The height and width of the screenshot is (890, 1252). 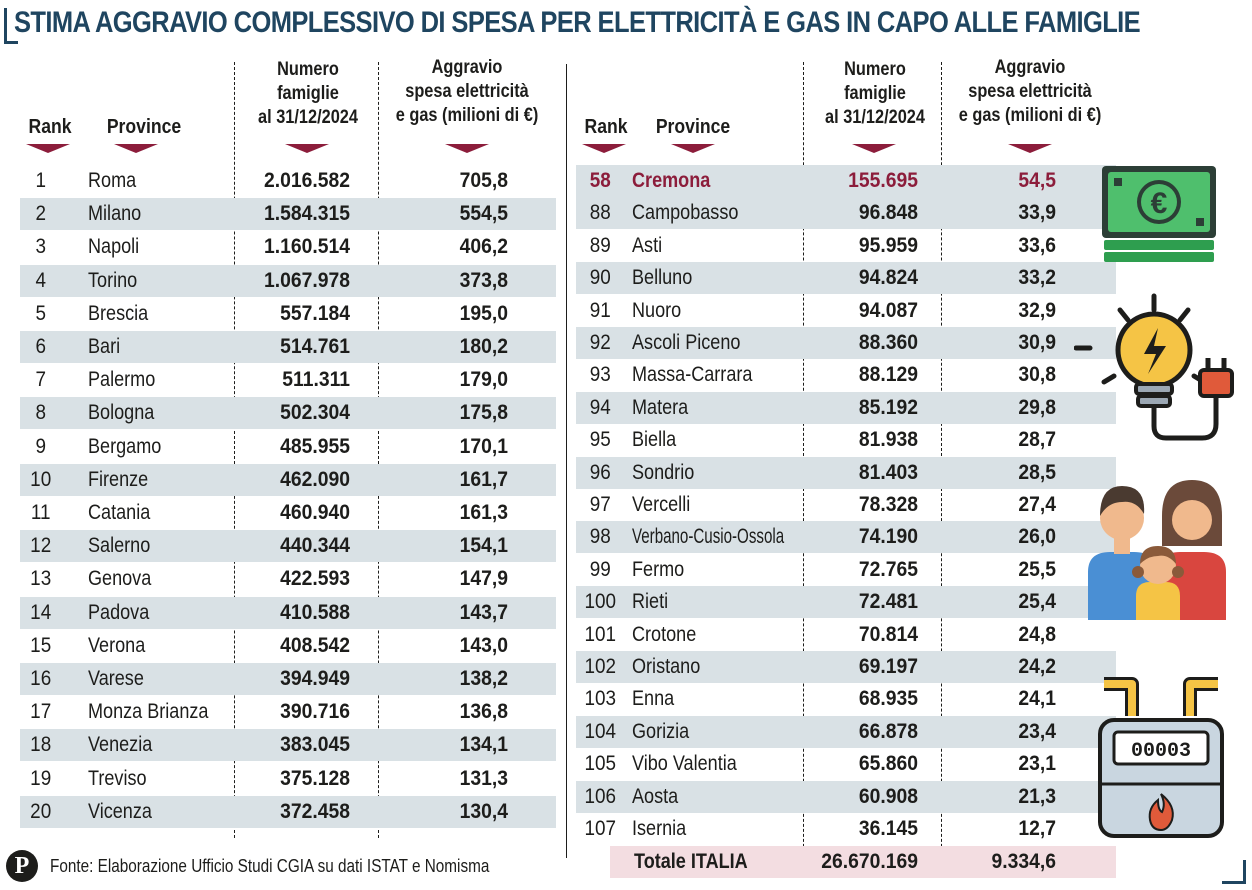 I want to click on cell-province: Enna, so click(x=653, y=699).